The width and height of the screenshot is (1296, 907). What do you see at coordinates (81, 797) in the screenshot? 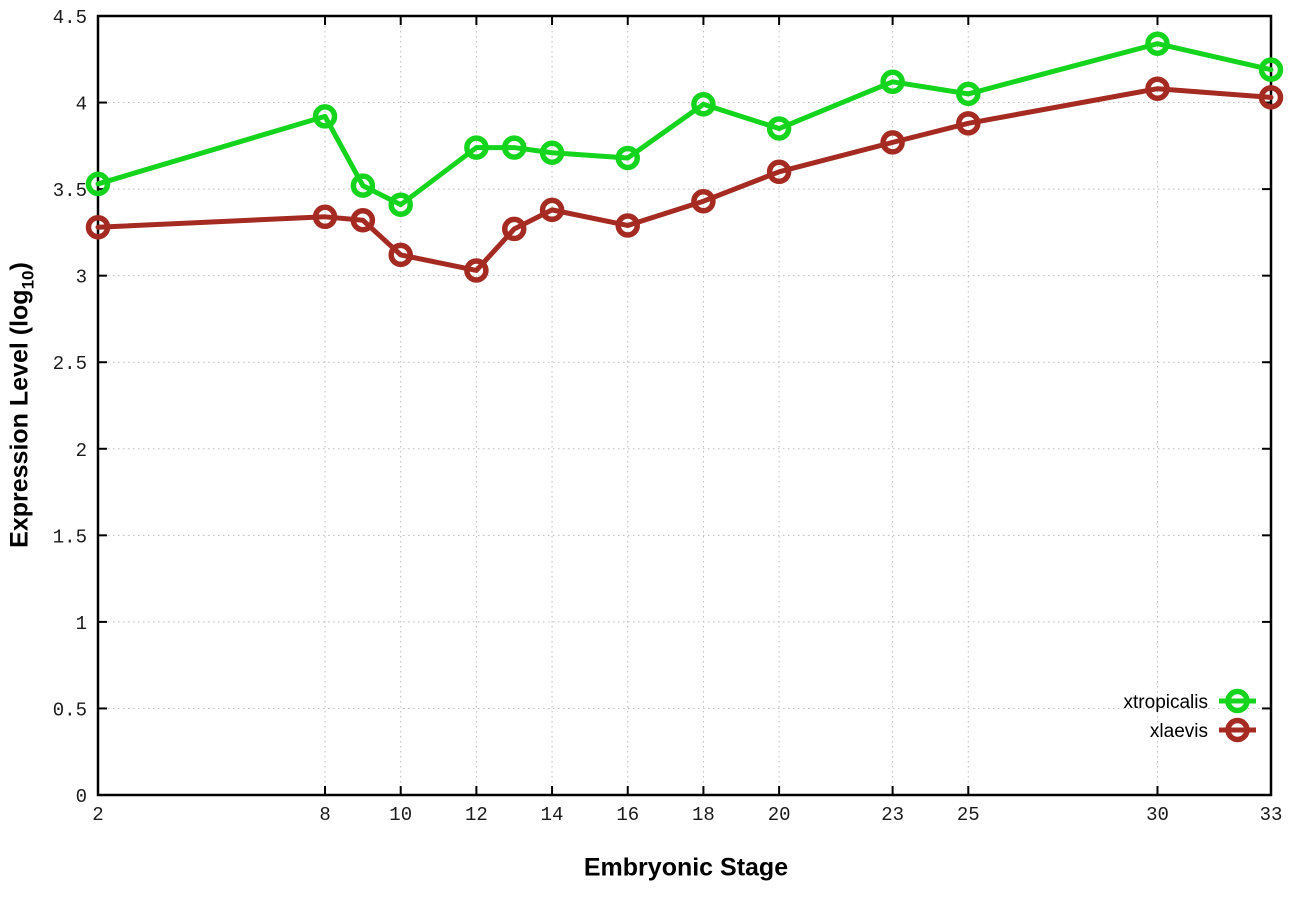
I see `y-tick-label-0: 0` at bounding box center [81, 797].